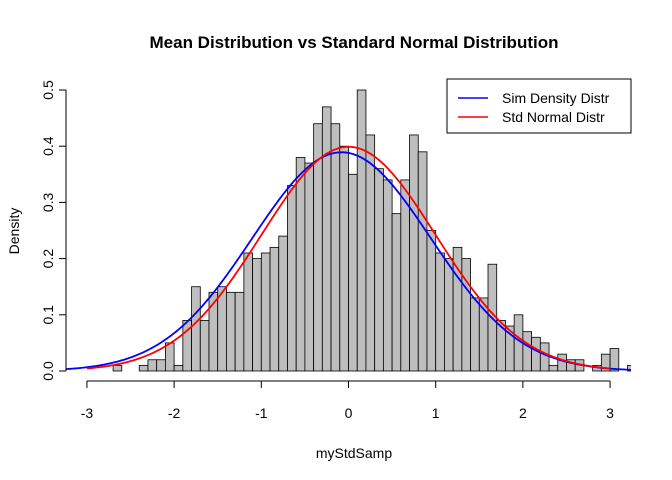 This screenshot has width=672, height=480. Describe the element at coordinates (48, 90) in the screenshot. I see `y-tick-label: 0.5` at that location.